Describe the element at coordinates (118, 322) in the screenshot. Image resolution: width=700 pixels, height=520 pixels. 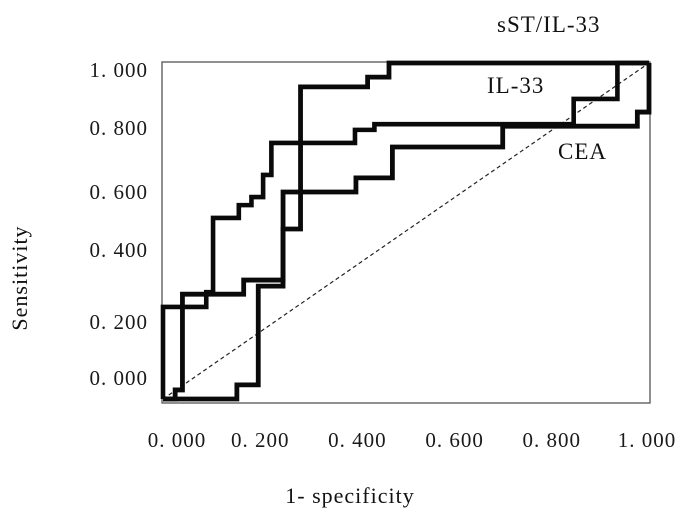
I see `y-tick-label: 0. 200` at that location.